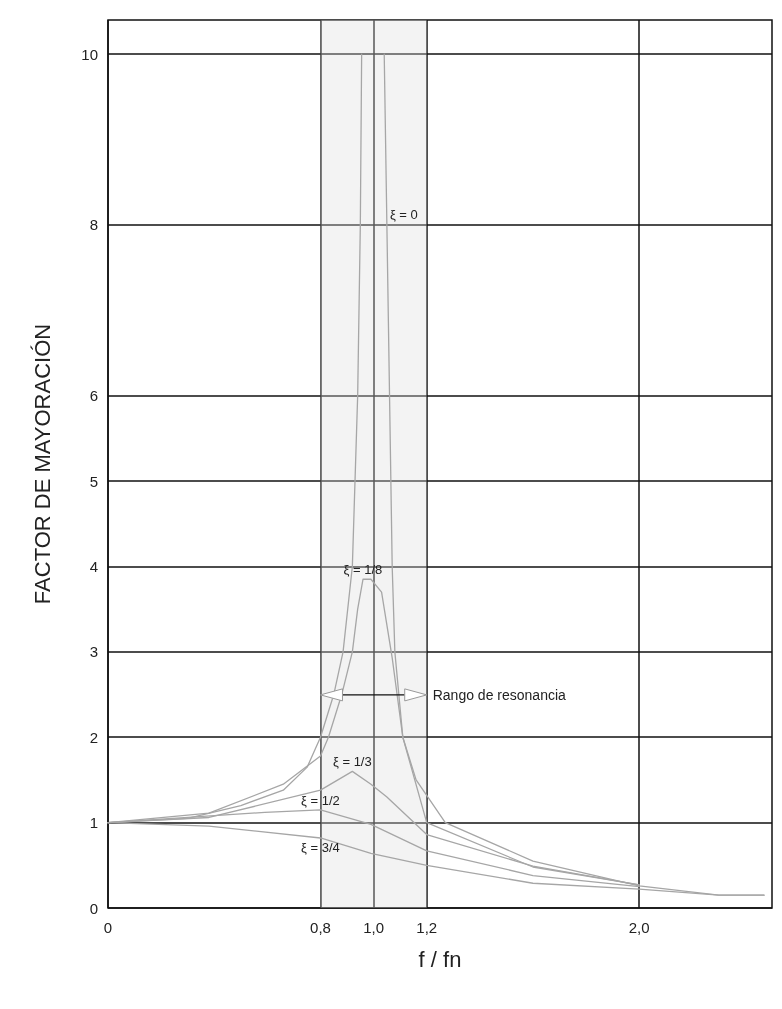 This screenshot has height=1009, width=782. Describe the element at coordinates (93, 908) in the screenshot. I see `y-tick-label: 0` at that location.